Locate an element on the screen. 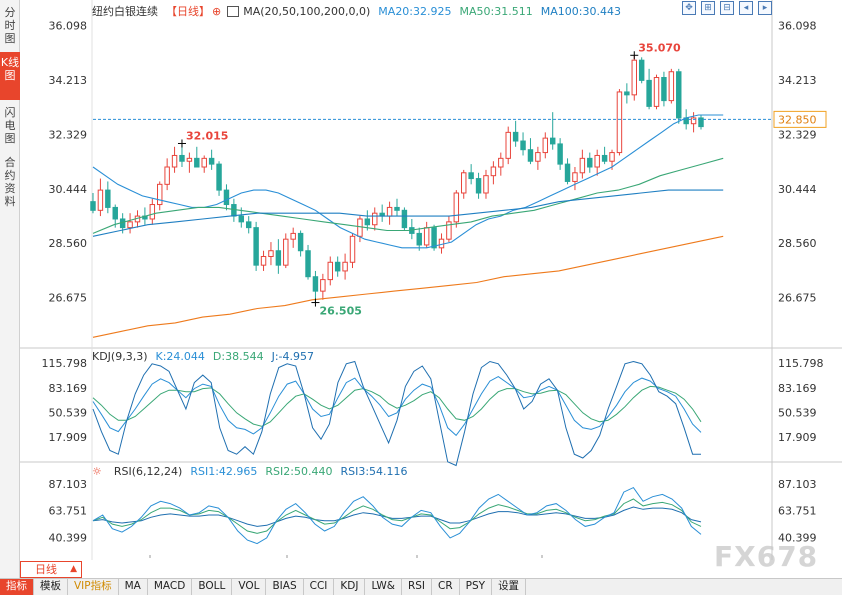 This screenshot has width=842, height=595. date-label: 2024/10 is located at coordinates (542, 559).